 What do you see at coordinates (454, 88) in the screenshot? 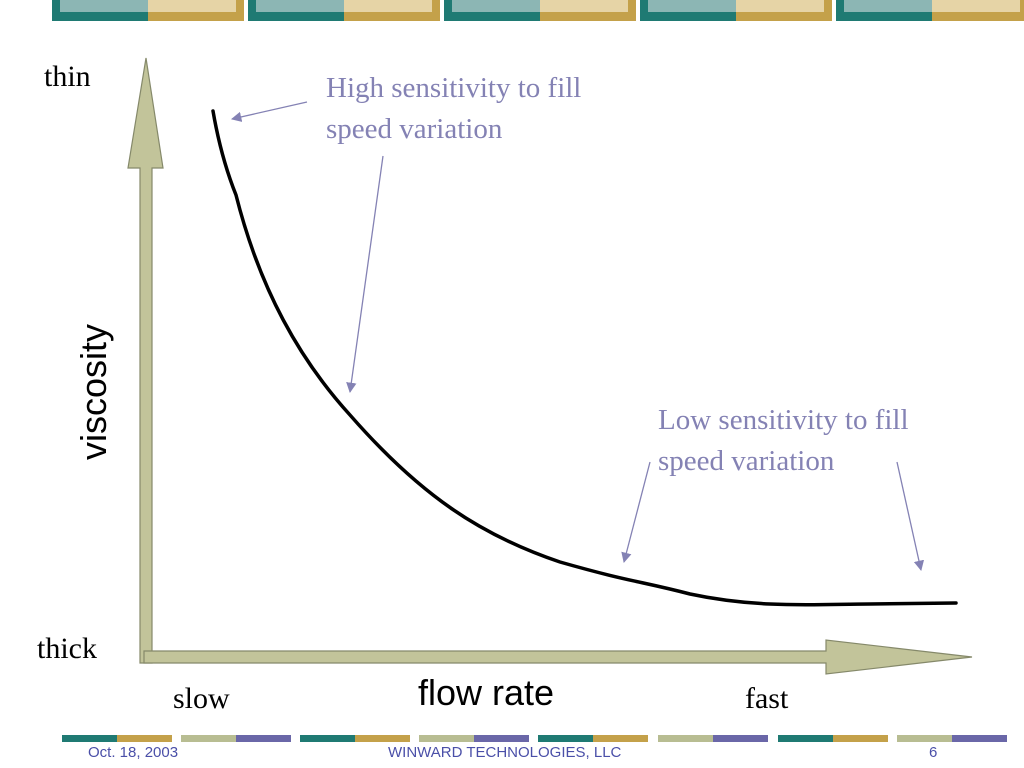
I see `high-sensitivity-line1: High sensitivity to fill` at bounding box center [454, 88].